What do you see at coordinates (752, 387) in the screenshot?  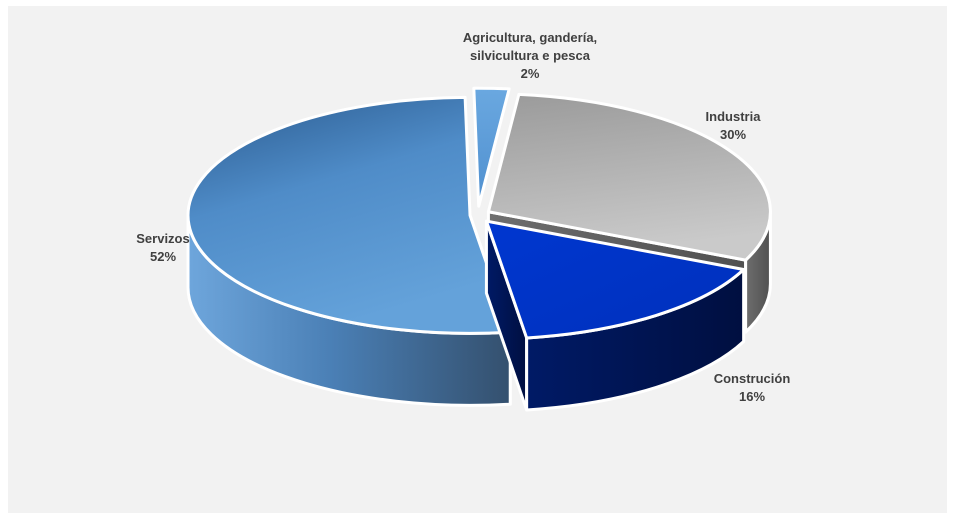 I see `data-label-construcion: Construción 16%` at bounding box center [752, 387].